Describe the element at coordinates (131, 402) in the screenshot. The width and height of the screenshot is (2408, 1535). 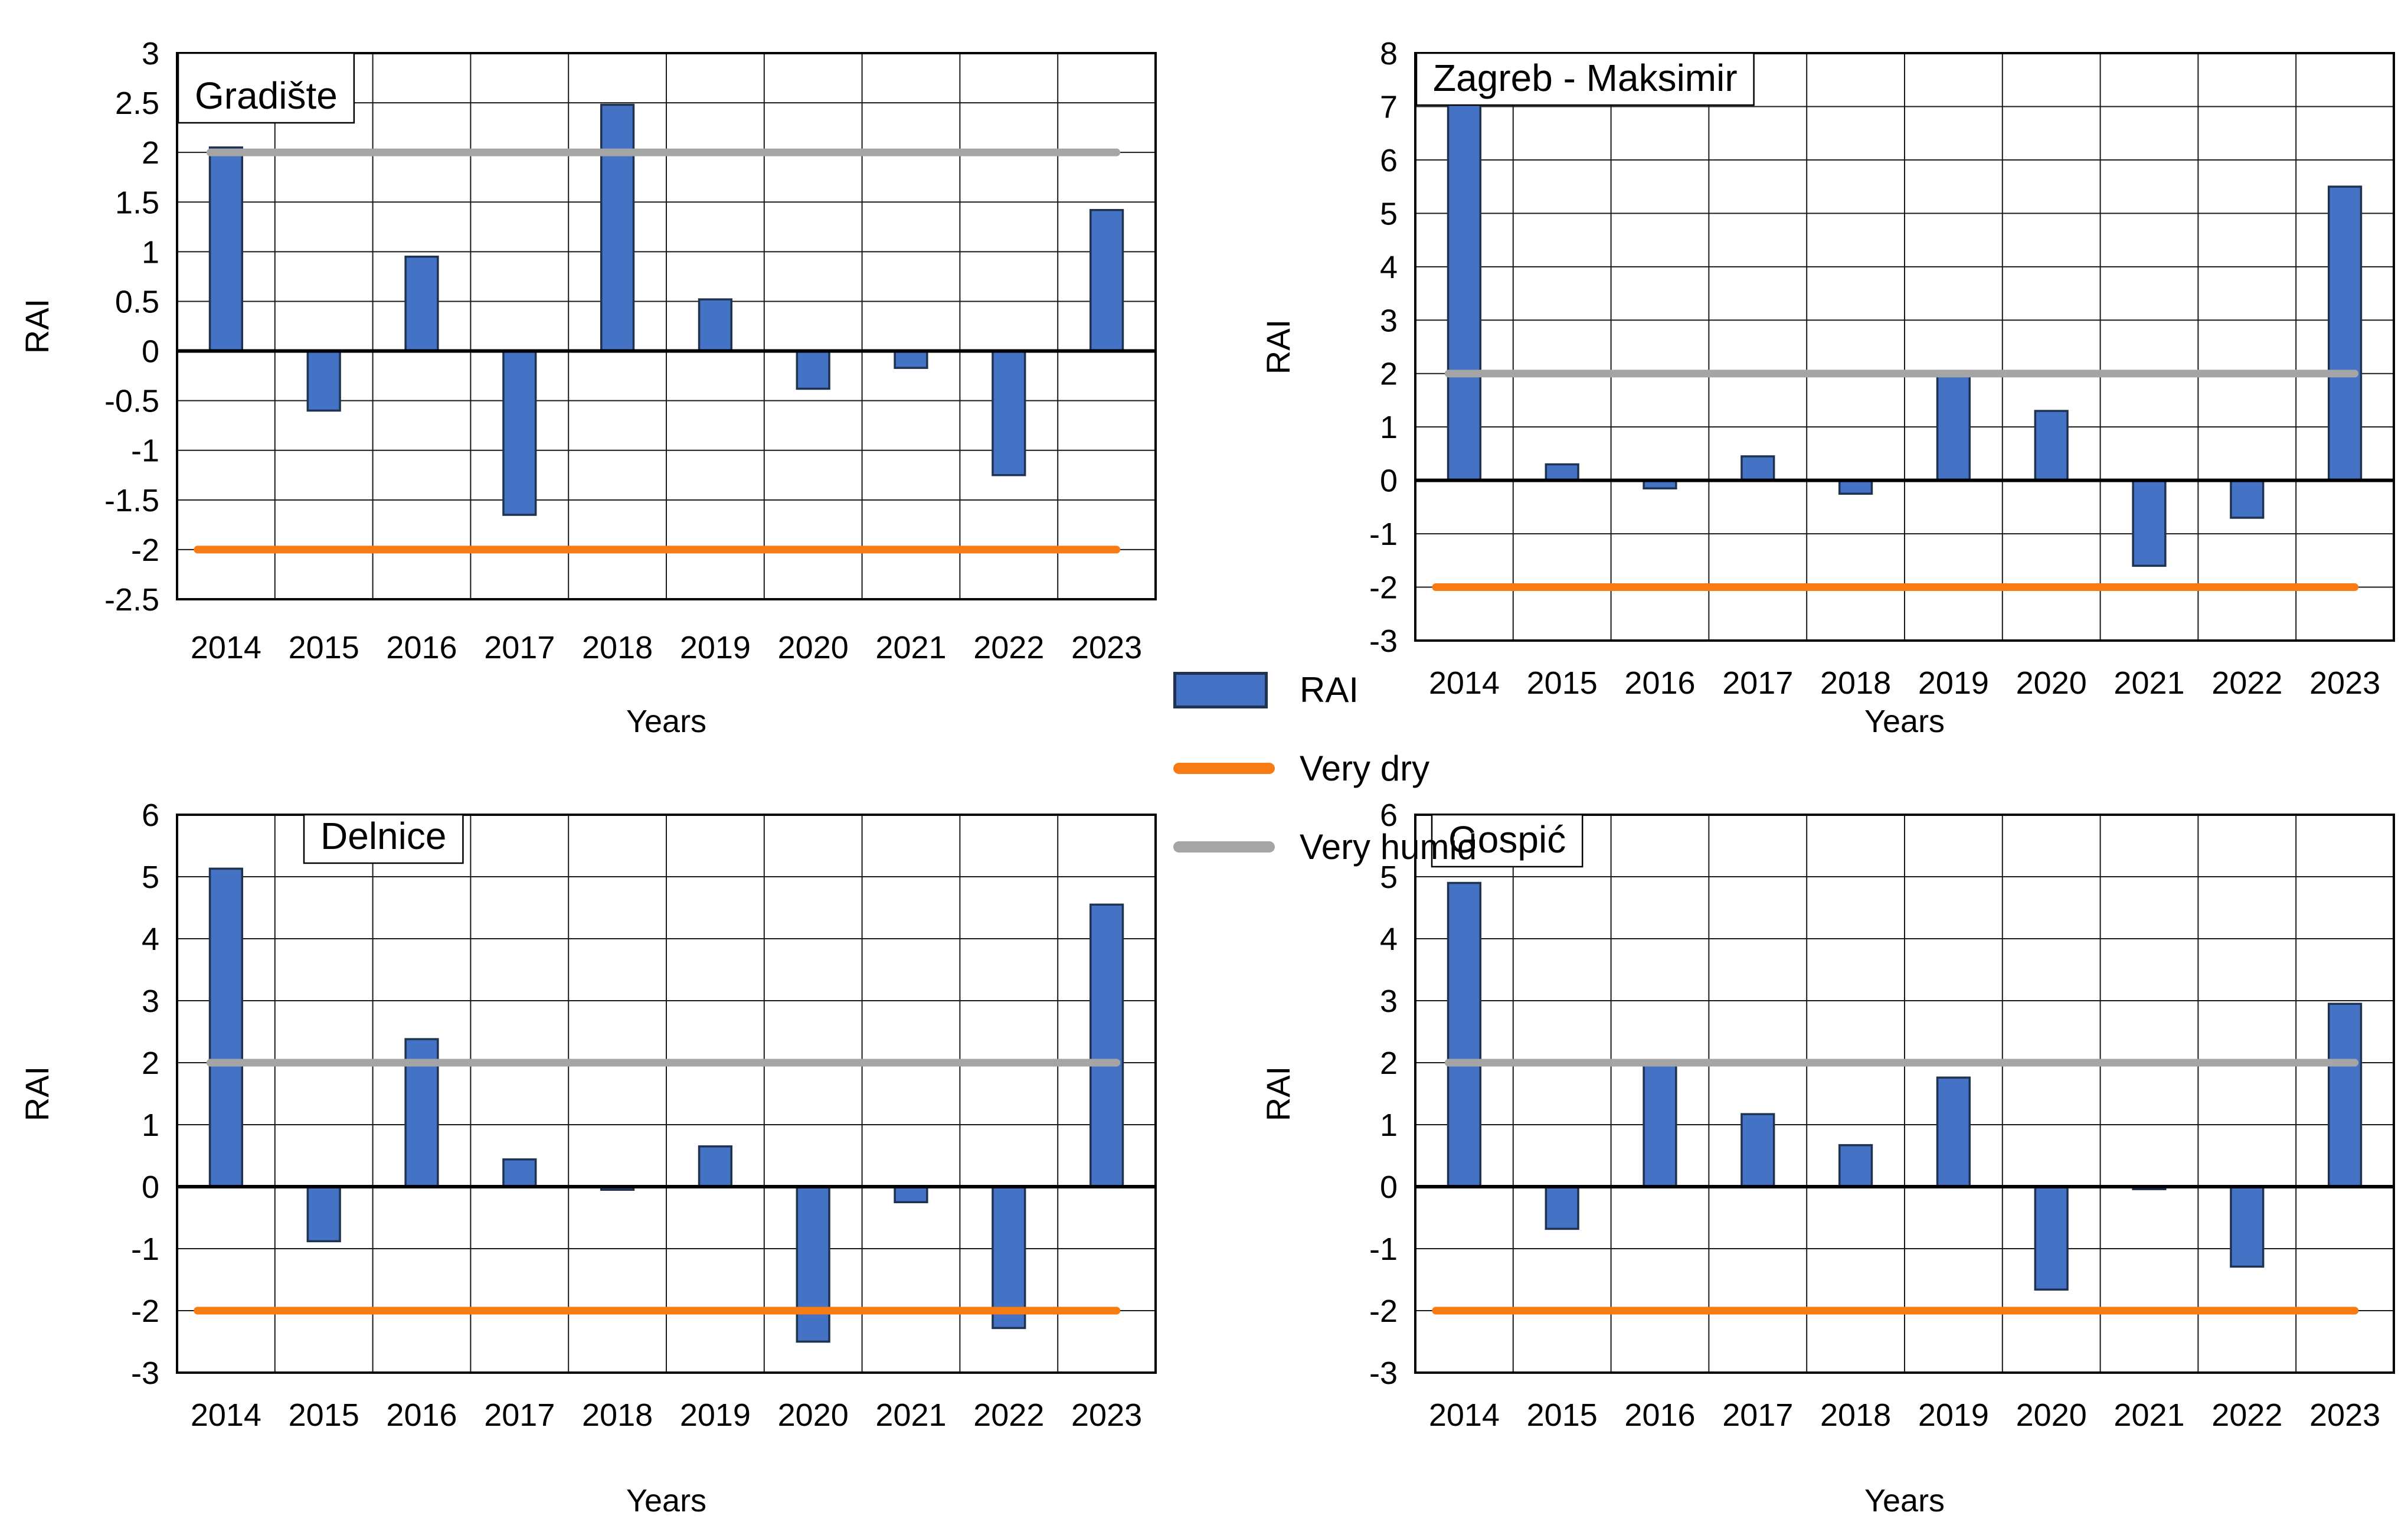
I see `y-tick-label: -0.5` at that location.